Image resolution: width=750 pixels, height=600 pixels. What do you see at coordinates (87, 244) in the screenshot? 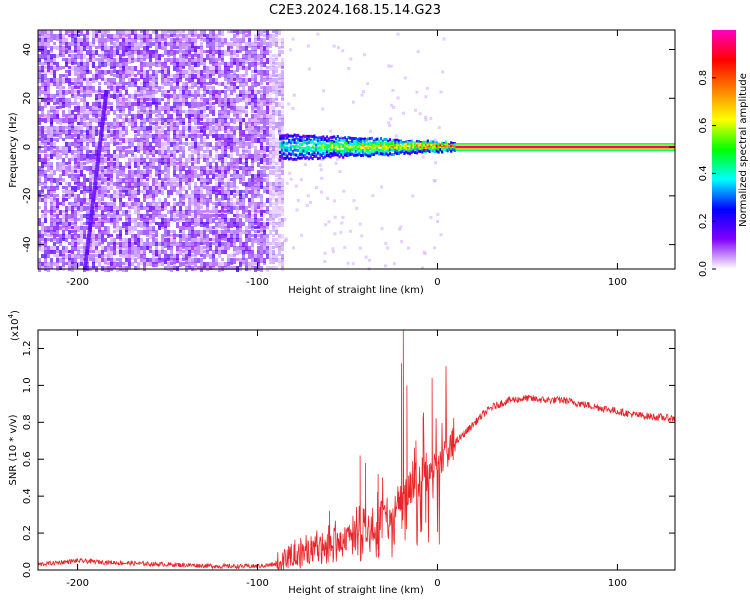
I see `streak-cell` at bounding box center [87, 244].